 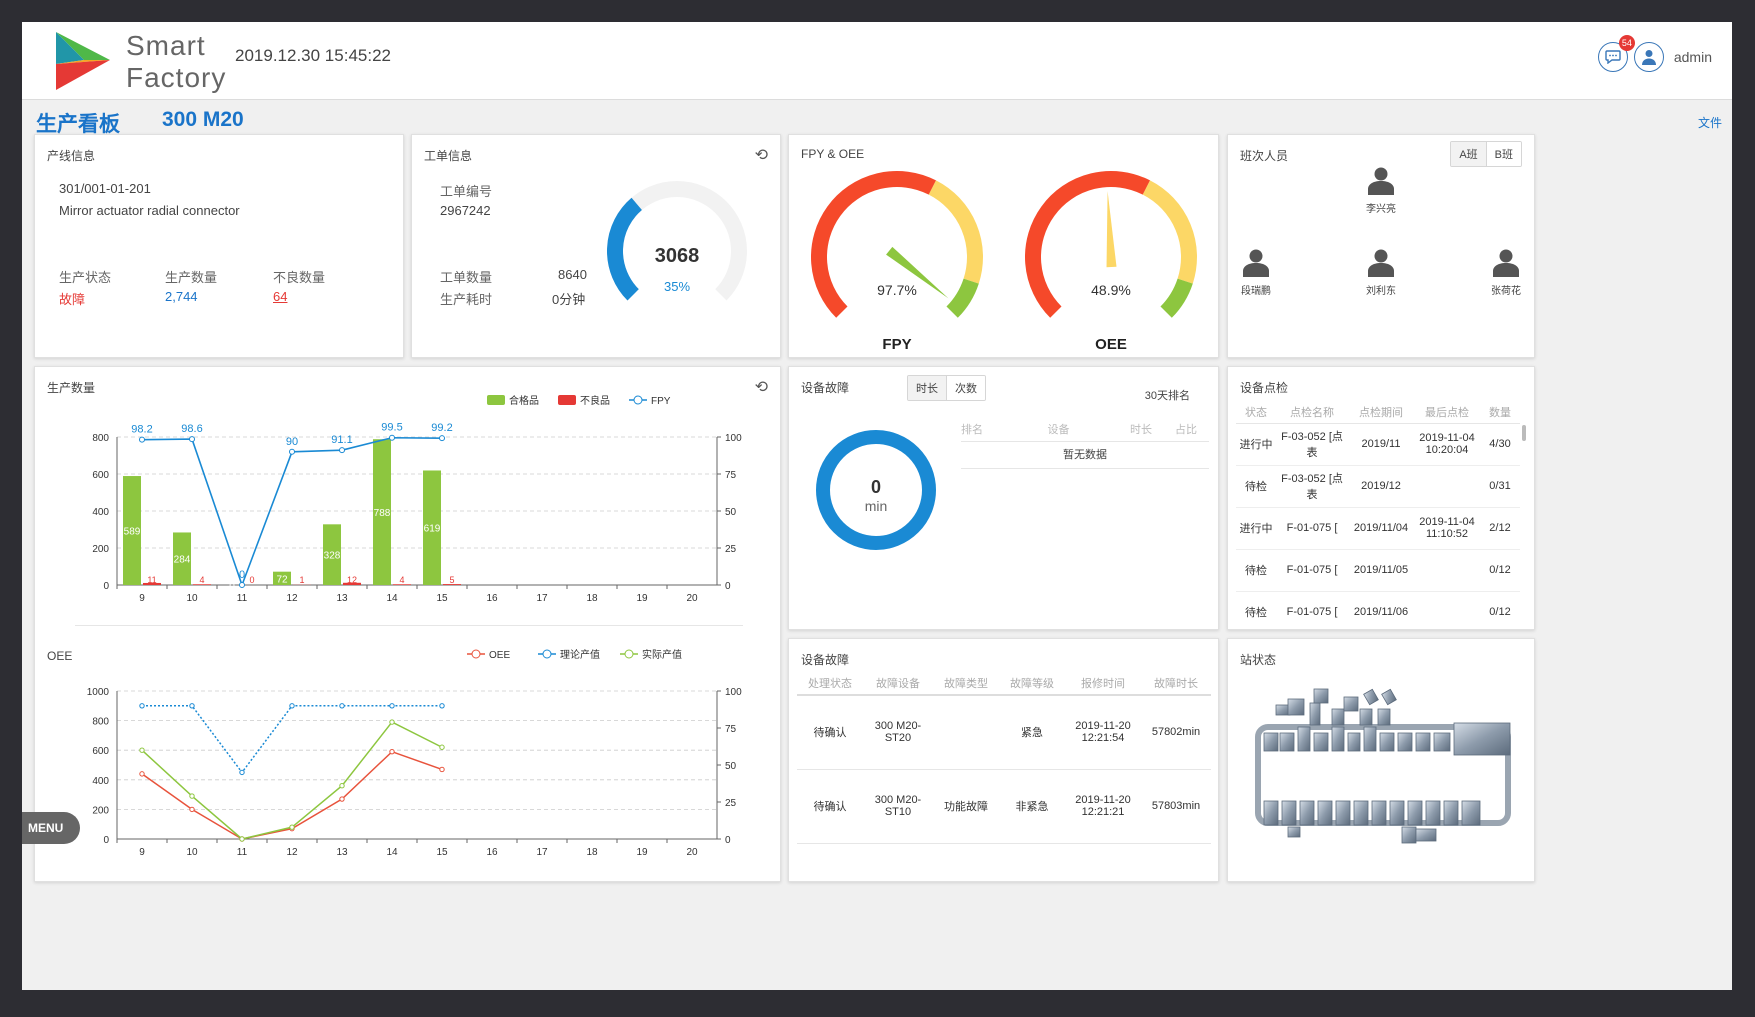 What do you see at coordinates (51, 828) in the screenshot?
I see `menu-button: MENU` at bounding box center [51, 828].